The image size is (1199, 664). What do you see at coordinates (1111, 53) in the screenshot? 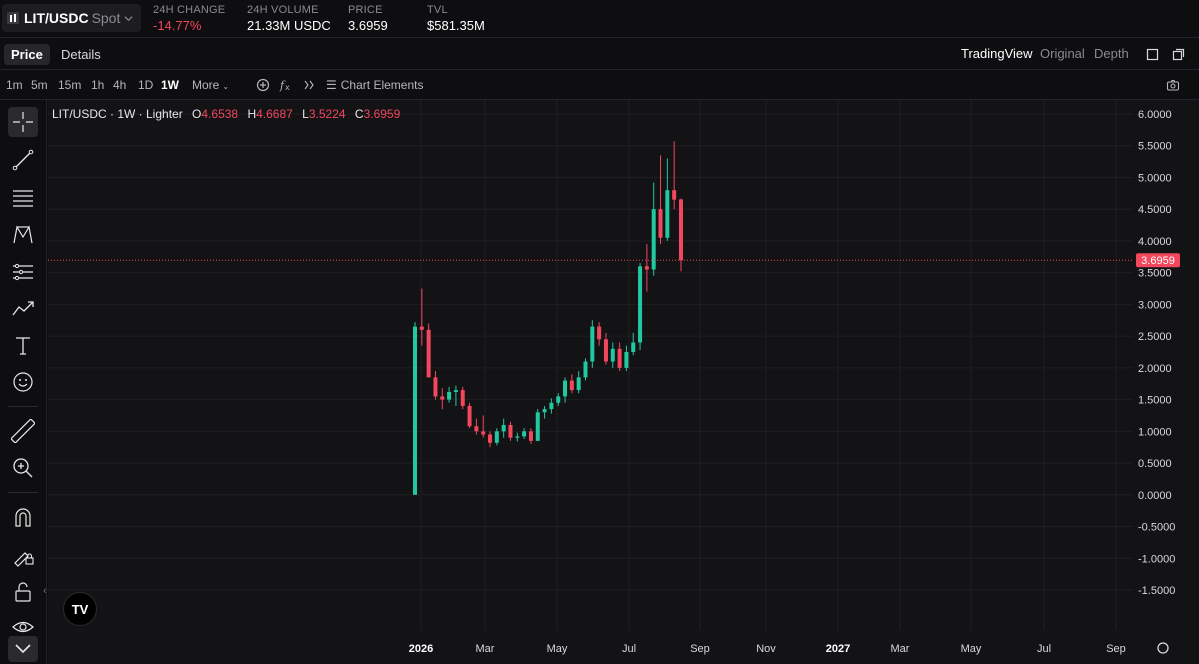
I see `view-depth: Depth` at bounding box center [1111, 53].